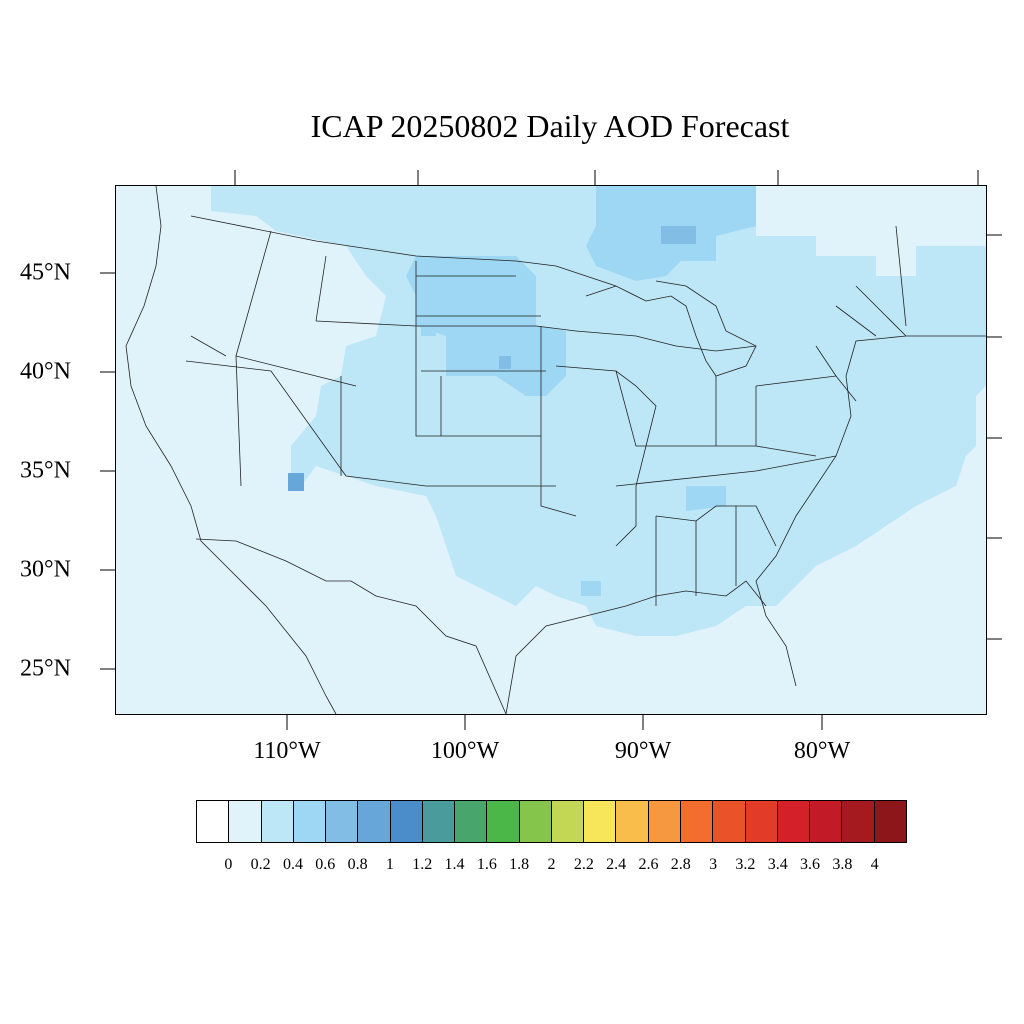  Describe the element at coordinates (357, 864) in the screenshot. I see `colorbar-label: 0.8` at that location.